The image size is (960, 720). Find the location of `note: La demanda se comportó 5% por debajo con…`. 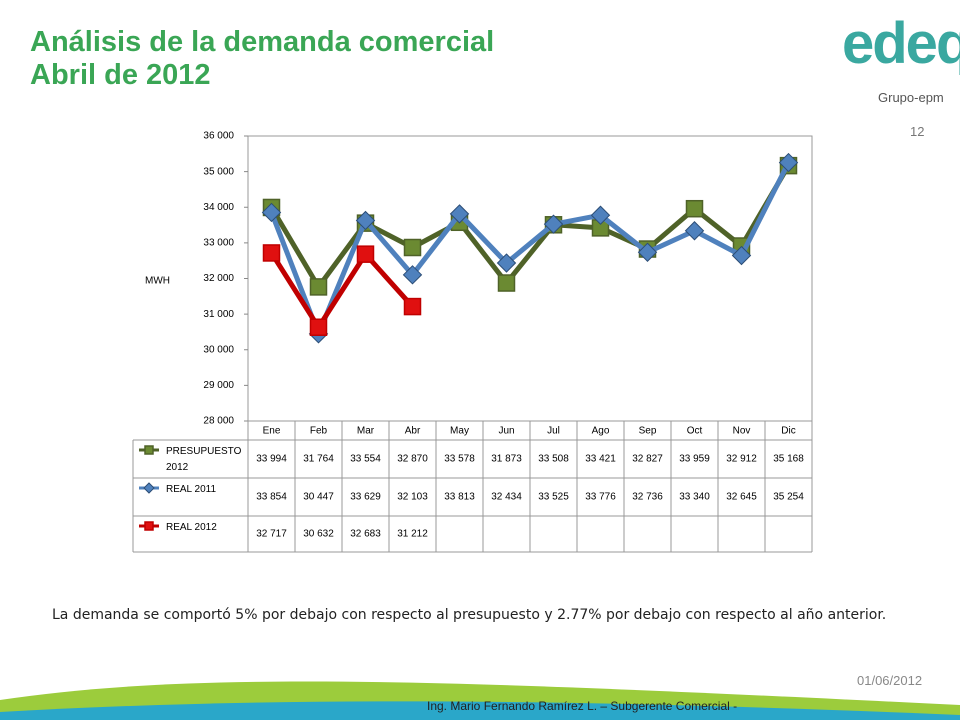

note: La demanda se comportó 5% por debajo con… is located at coordinates (469, 615).